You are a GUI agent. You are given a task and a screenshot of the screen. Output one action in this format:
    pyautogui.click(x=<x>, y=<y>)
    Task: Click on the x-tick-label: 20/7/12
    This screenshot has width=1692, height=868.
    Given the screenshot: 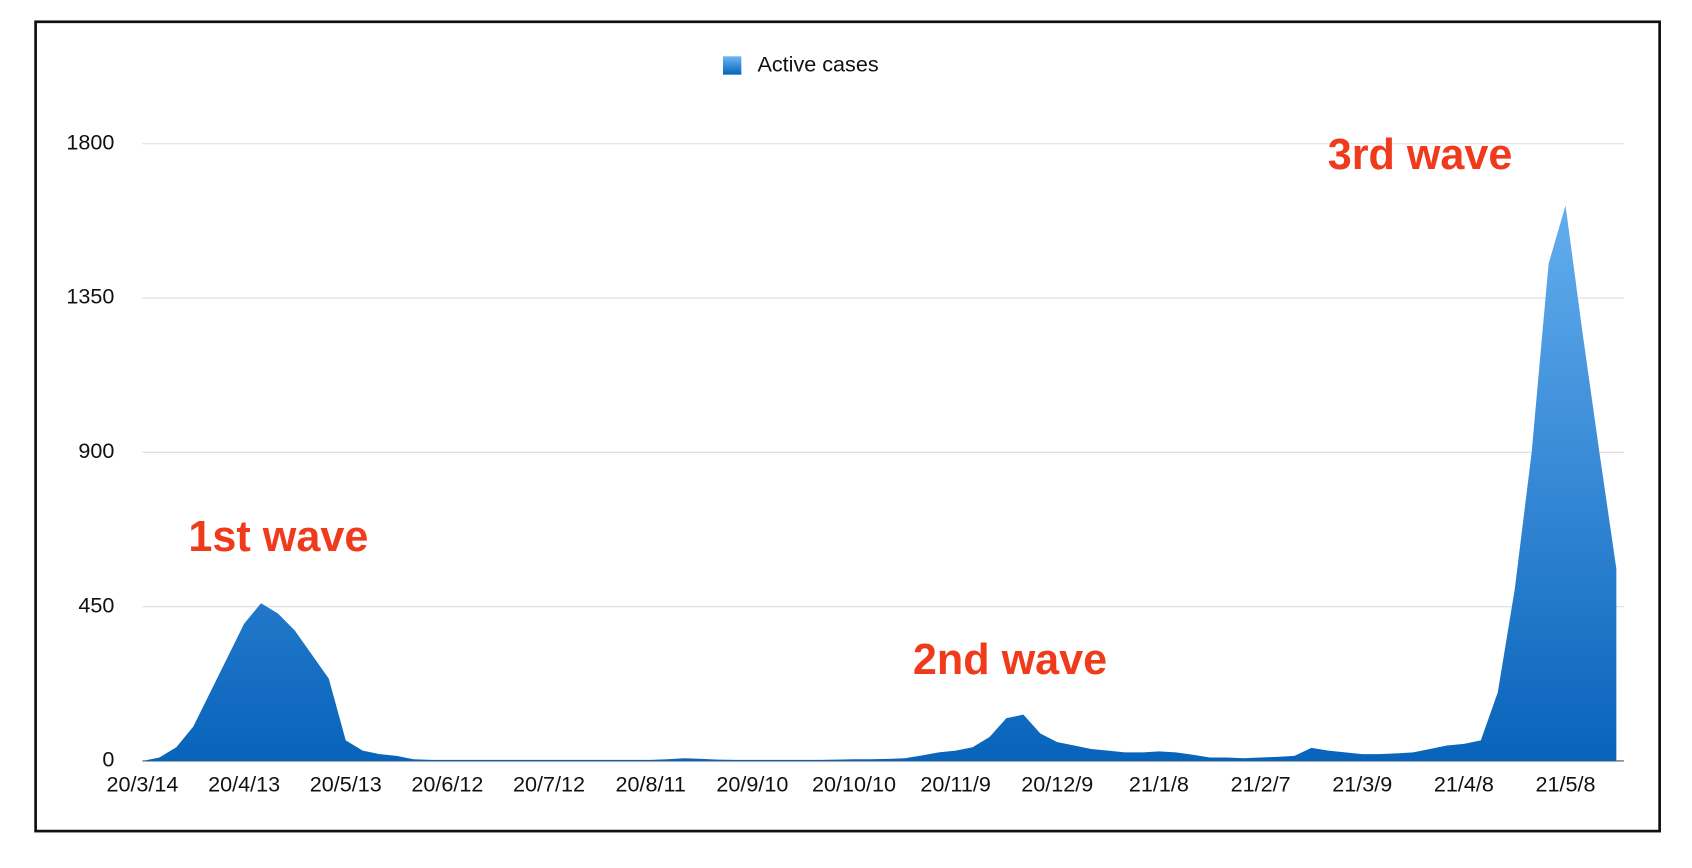 What is the action you would take?
    pyautogui.click(x=549, y=783)
    